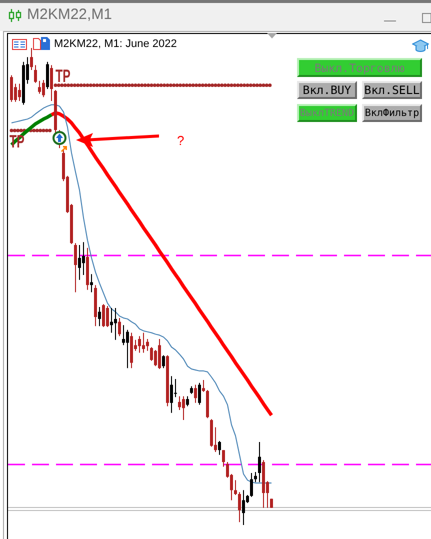  I want to click on series-label: TP, so click(63, 76).